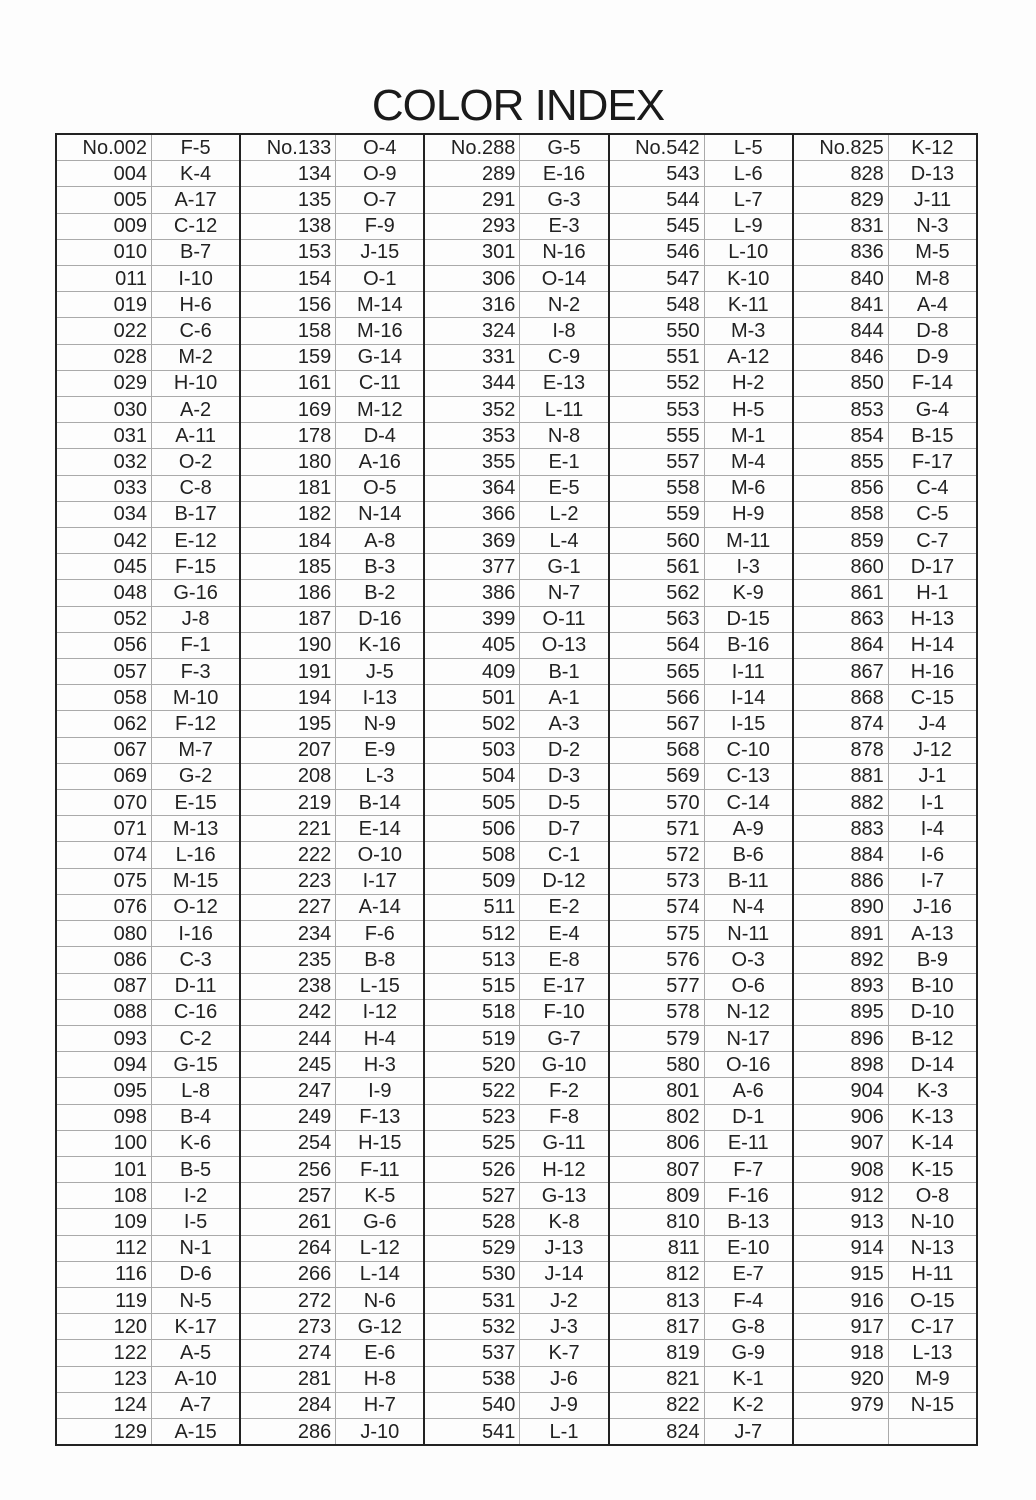 This screenshot has height=1500, width=1036. Describe the element at coordinates (700, 331) in the screenshot. I see `table-row: 550 M-3` at that location.